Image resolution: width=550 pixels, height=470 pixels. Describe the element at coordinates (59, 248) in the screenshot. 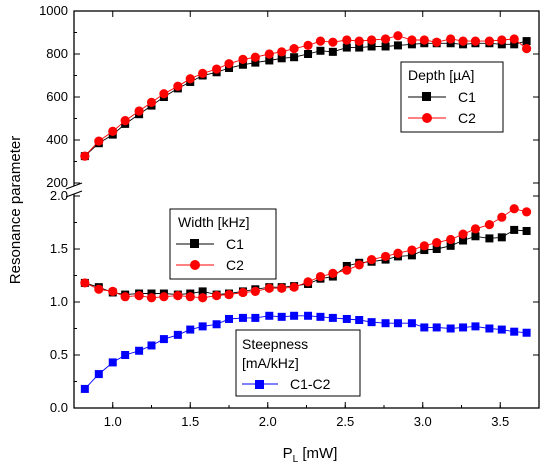

I see `y-tick-label-bottom: 1.5` at that location.